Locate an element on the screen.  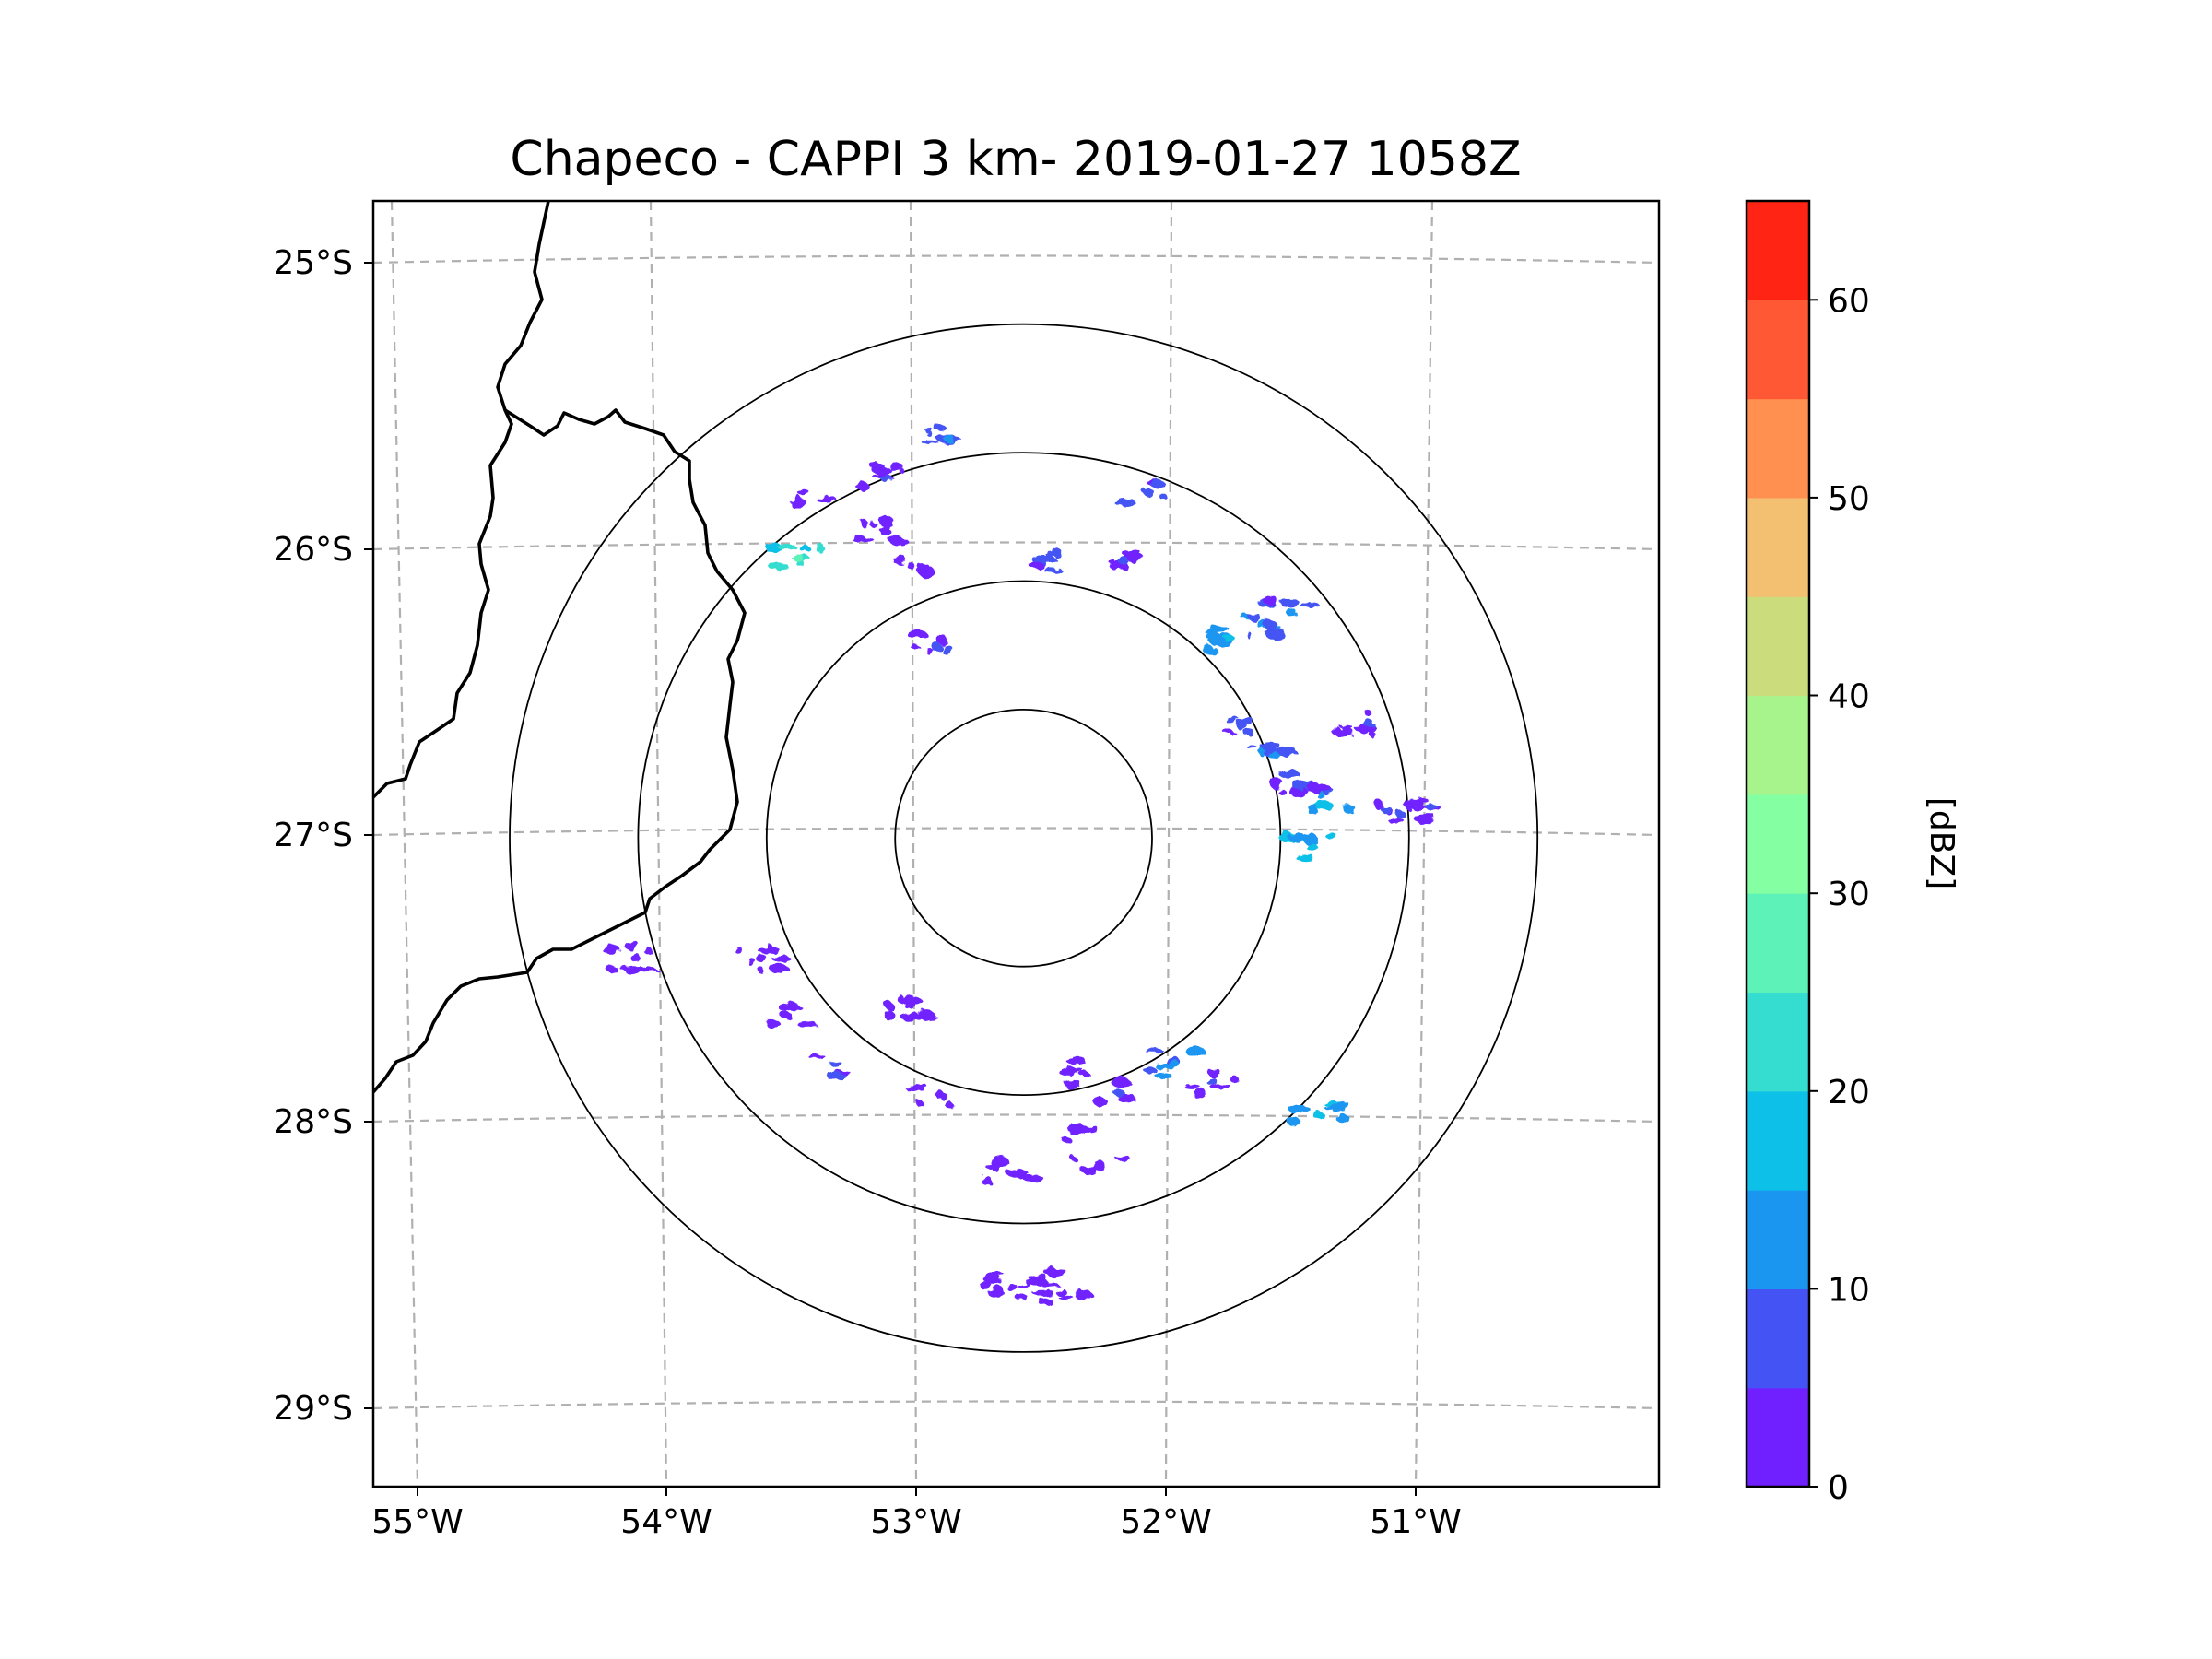
lon-tick-label: 54°W is located at coordinates (666, 1522).